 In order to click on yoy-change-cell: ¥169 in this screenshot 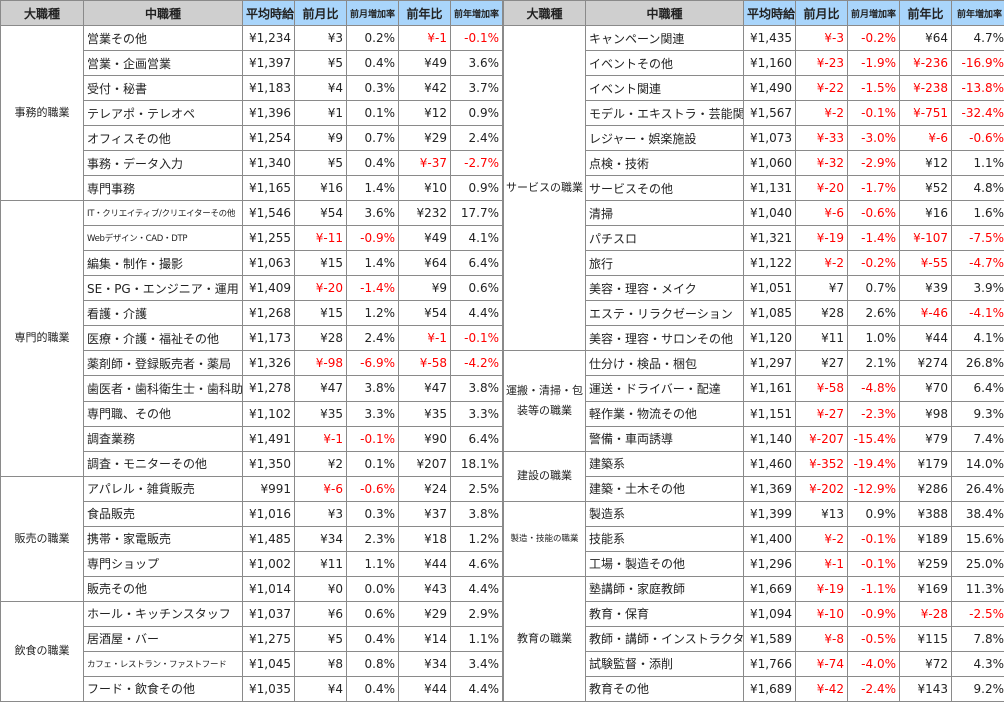, I will do `click(925, 588)`.